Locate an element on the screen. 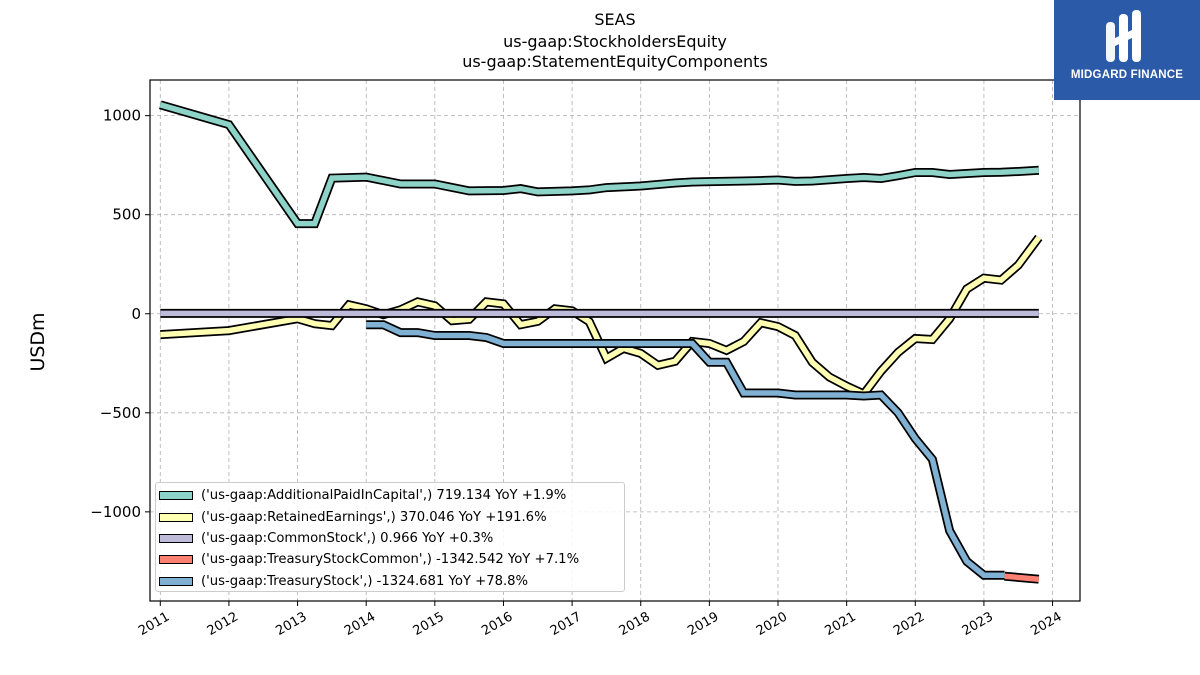  x-tick-label: 2017 is located at coordinates (566, 624).